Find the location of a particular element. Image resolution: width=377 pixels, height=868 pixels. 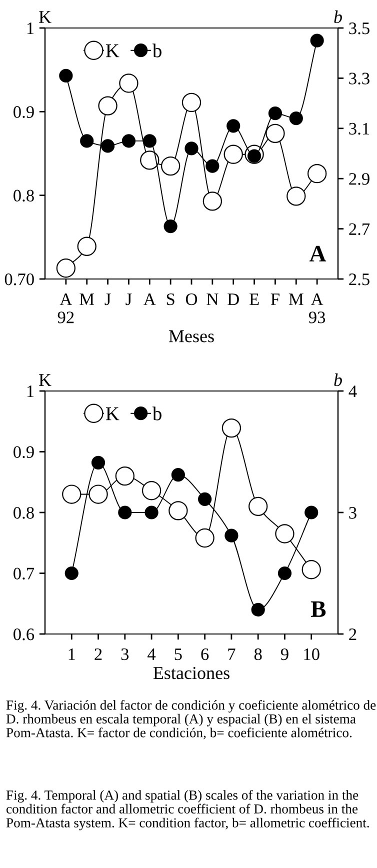

caption: Fig. 4. Variación del factor de condición y coeficiente alométrico de D. rhombeus en escala temporal (A) y espacial (B) en el sistema Pom-Atasta. K= factor de condición, b= coeficiente alométrico. is located at coordinates (191, 720).